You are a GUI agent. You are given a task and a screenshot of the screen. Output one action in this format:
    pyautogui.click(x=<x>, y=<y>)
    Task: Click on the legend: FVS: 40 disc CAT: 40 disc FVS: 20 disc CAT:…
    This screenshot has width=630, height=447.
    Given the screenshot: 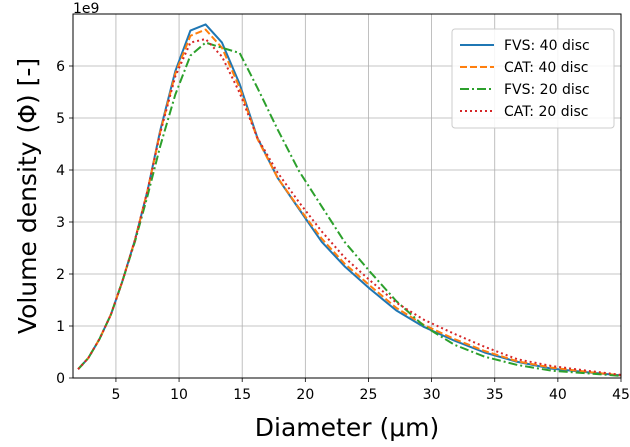 What is the action you would take?
    pyautogui.click(x=533, y=78)
    